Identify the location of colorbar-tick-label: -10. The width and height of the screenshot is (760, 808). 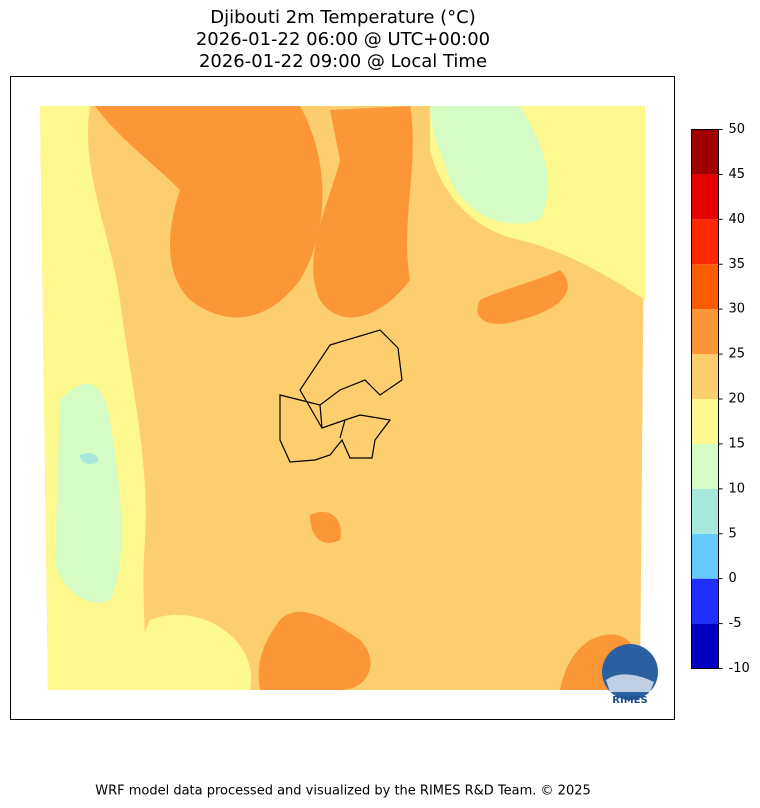
(739, 668).